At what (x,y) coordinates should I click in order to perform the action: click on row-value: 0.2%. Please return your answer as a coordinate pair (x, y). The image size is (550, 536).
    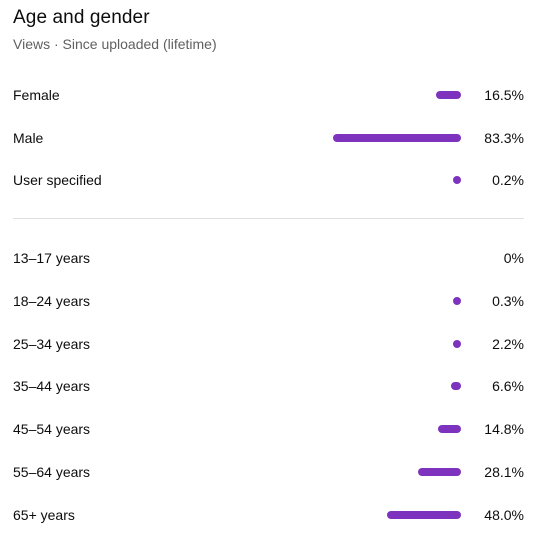
    Looking at the image, I should click on (508, 180).